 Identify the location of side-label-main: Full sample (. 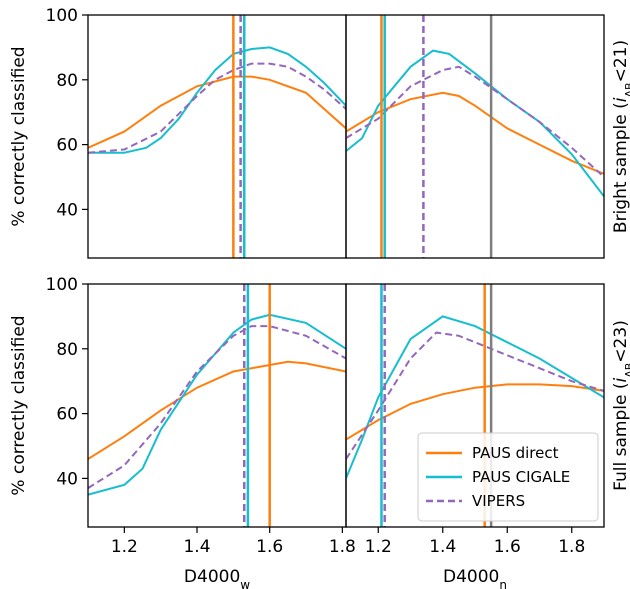
(620, 437).